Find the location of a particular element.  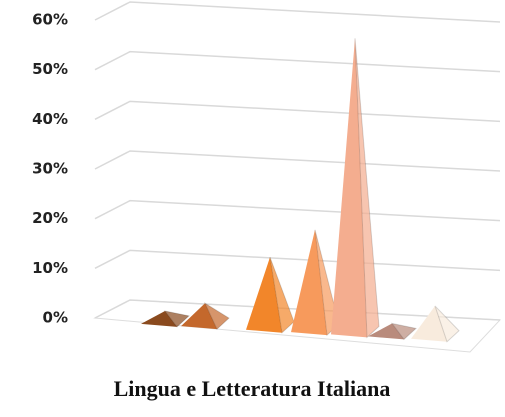

y-tick-label: 0% is located at coordinates (55, 318).